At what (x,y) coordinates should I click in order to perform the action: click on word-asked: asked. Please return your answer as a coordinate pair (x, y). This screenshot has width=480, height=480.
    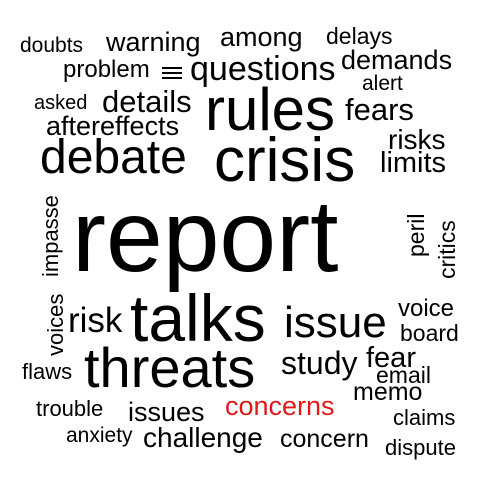
    Looking at the image, I should click on (61, 103).